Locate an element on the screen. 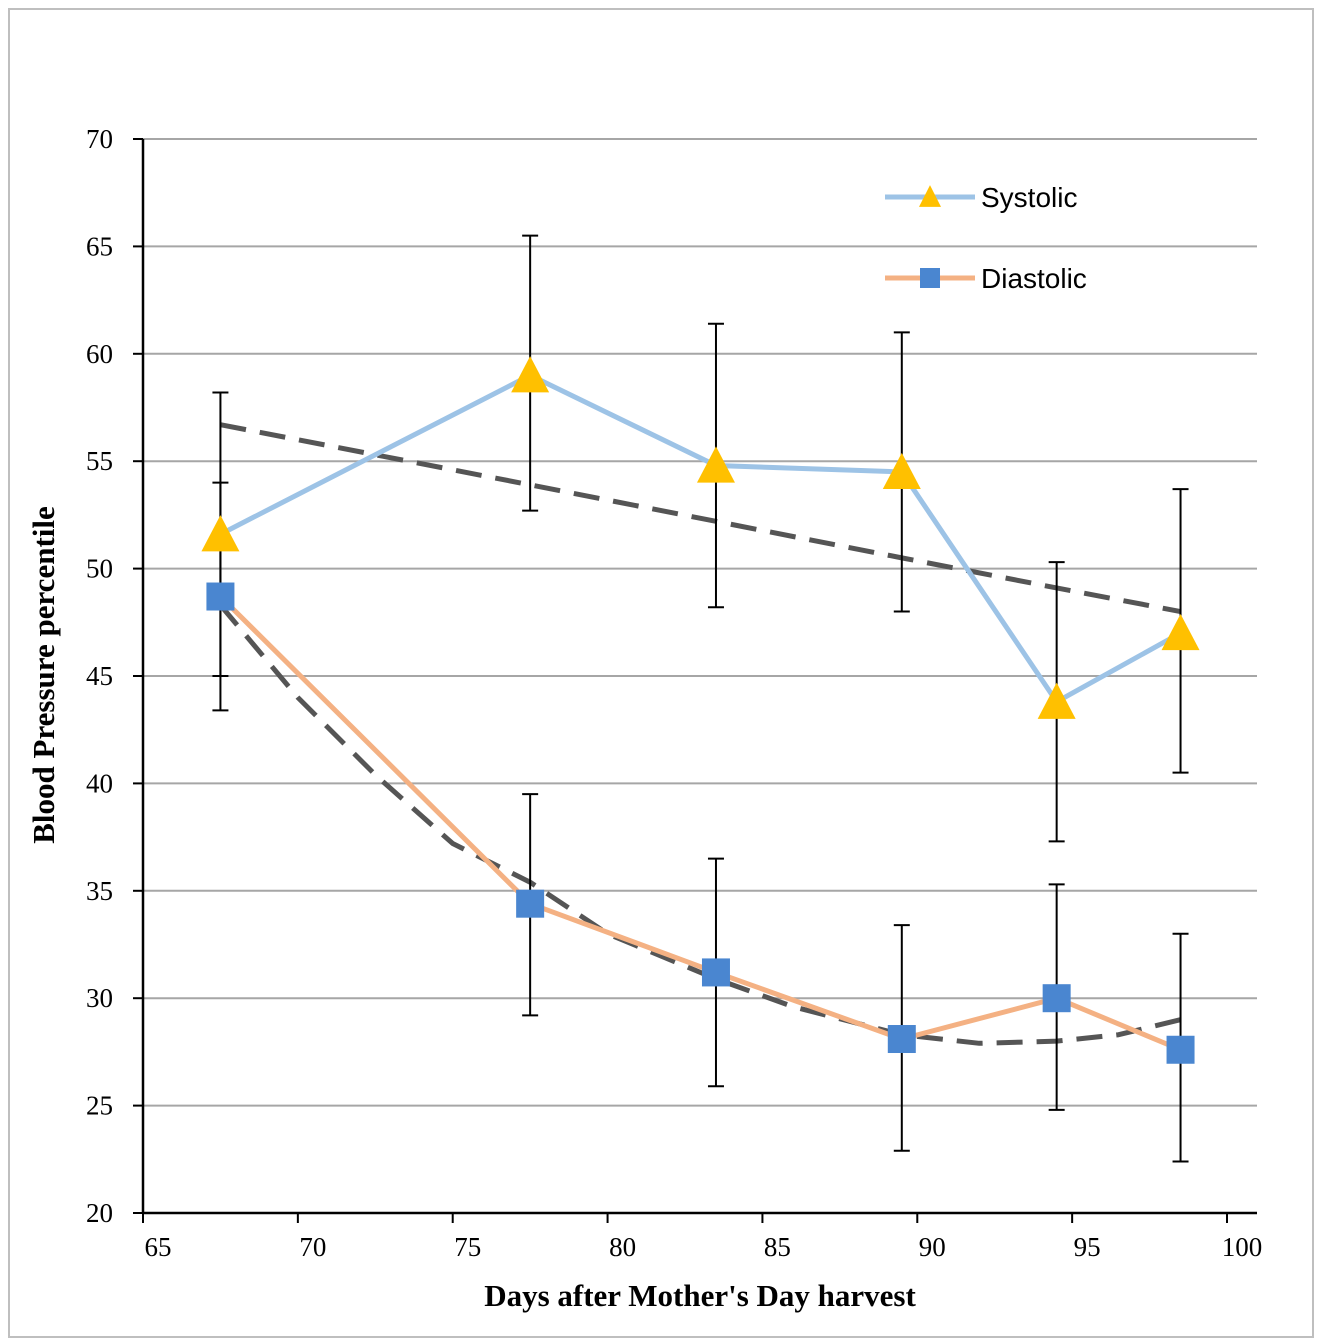 Image resolution: width=1321 pixels, height=1338 pixels. x-tick-label: 95 is located at coordinates (1087, 1247).